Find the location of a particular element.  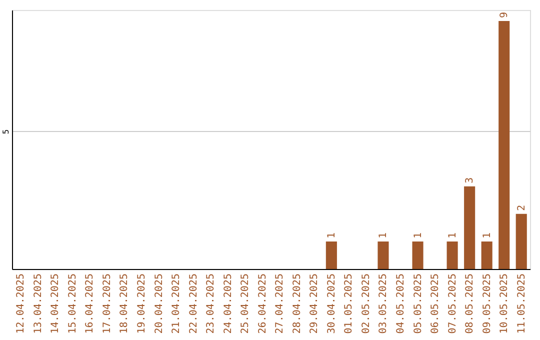

x-tick-label: 21.04.2025 is located at coordinates (176, 304).